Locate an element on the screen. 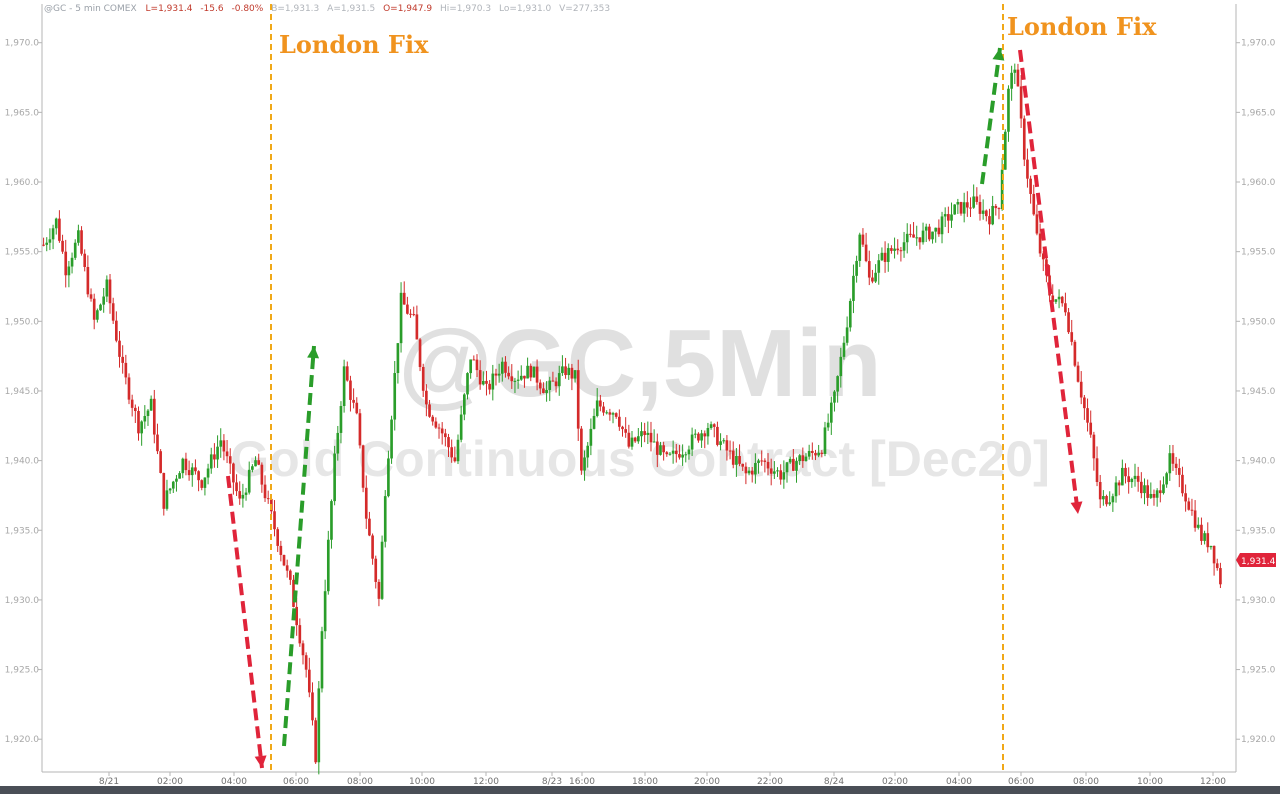  y-tick-label-right: 1,970.0 is located at coordinates (1258, 44).